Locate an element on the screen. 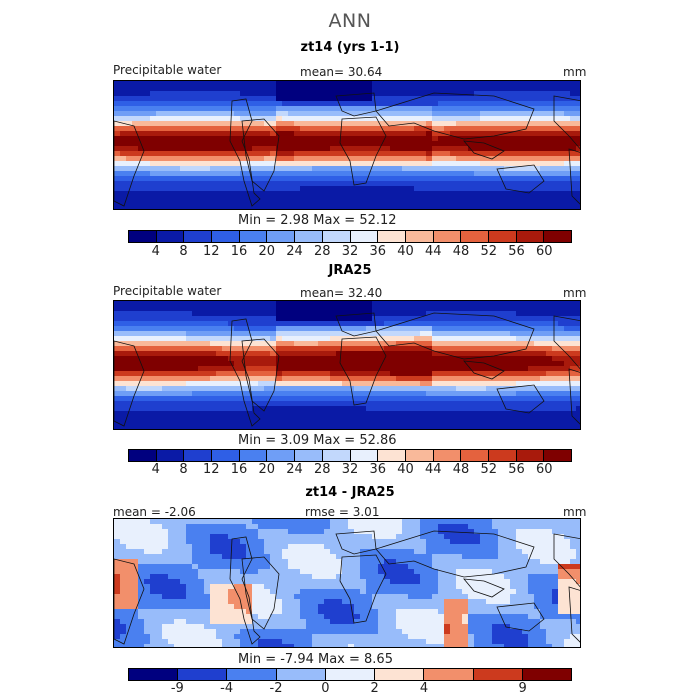 Image resolution: width=700 pixels, height=700 pixels. panel-3-title: zt14 - JRA25 is located at coordinates (350, 492).